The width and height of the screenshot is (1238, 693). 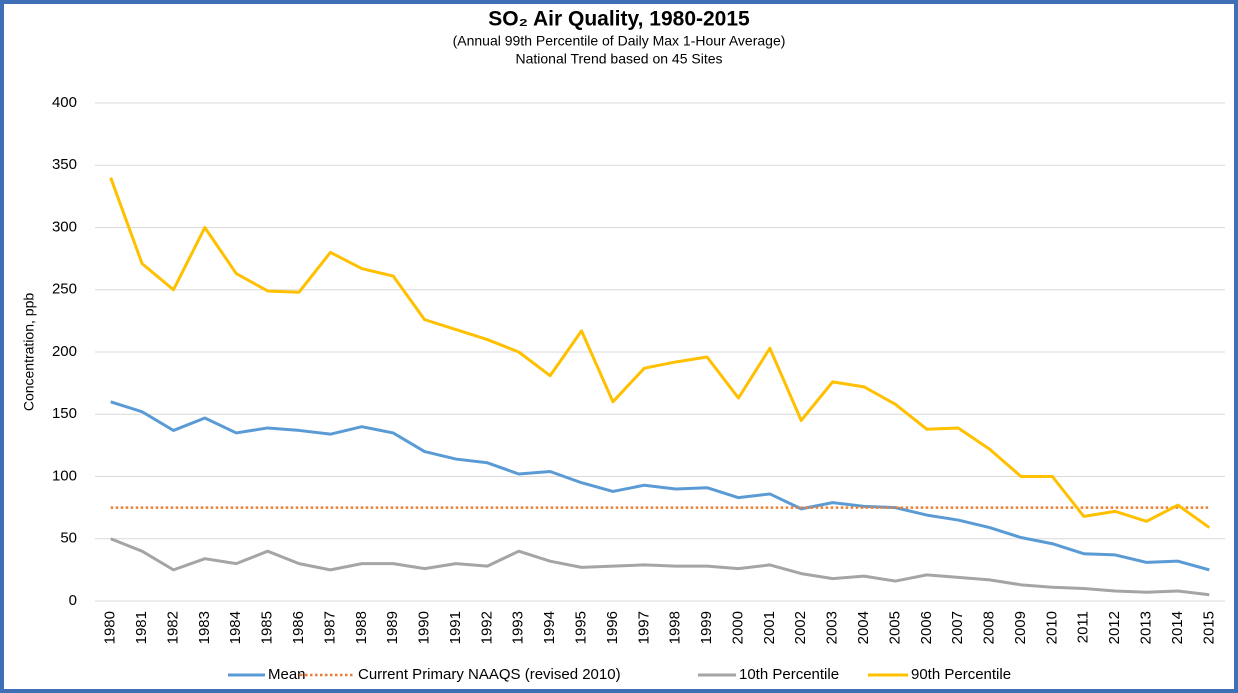 I want to click on x-tick-label: 1989, so click(x=392, y=627).